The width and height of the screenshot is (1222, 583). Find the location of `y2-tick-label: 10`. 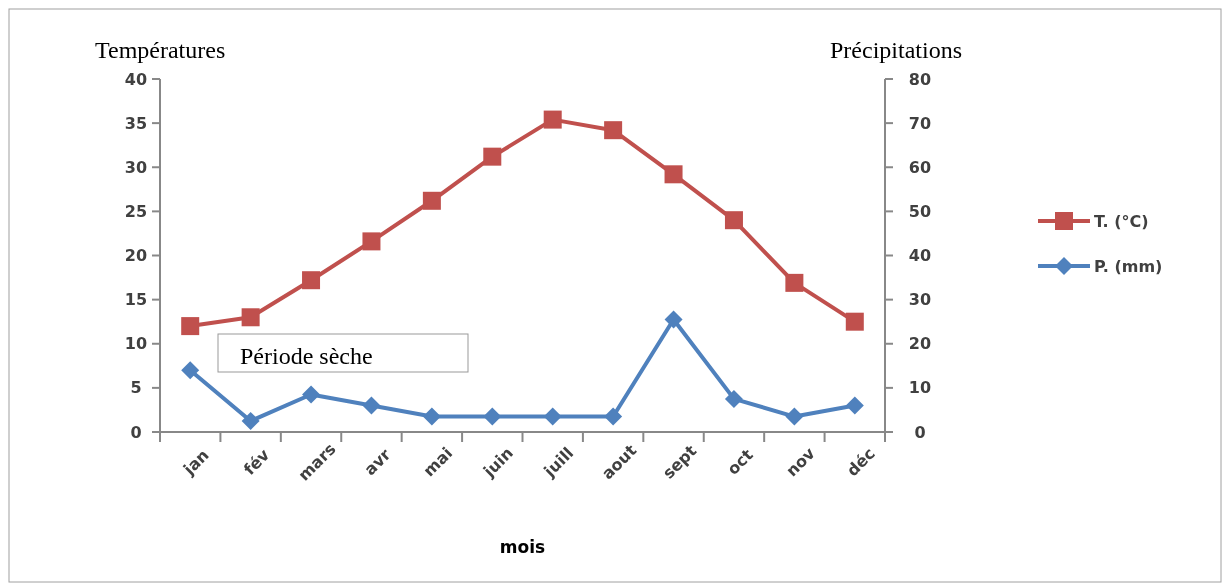

y2-tick-label: 10 is located at coordinates (920, 388).